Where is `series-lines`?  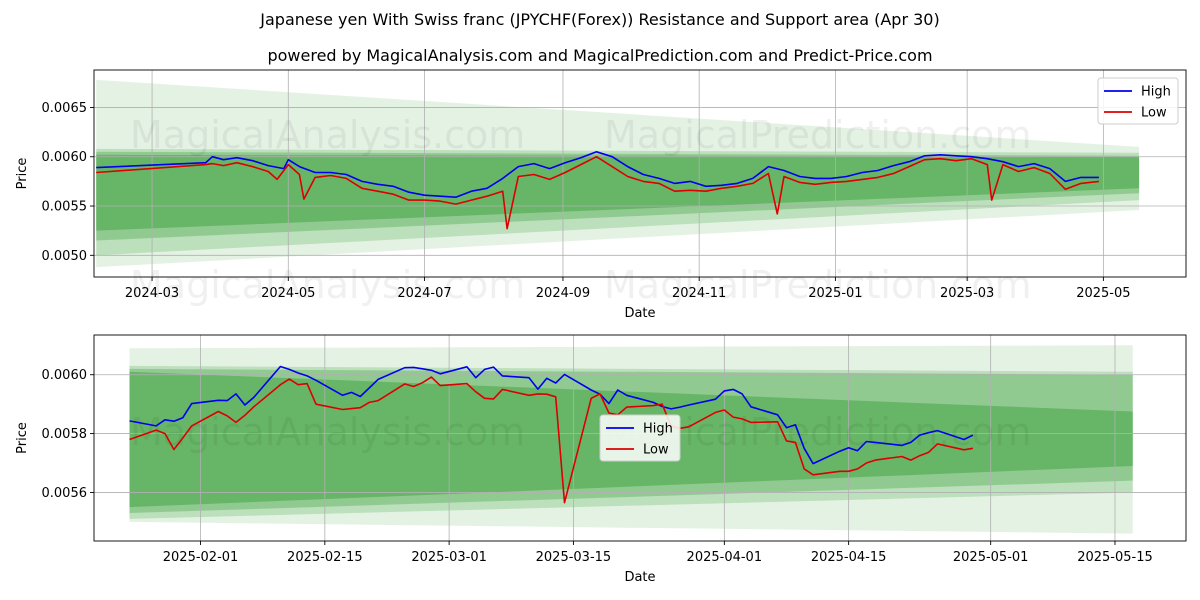 series-lines is located at coordinates (597, 190).